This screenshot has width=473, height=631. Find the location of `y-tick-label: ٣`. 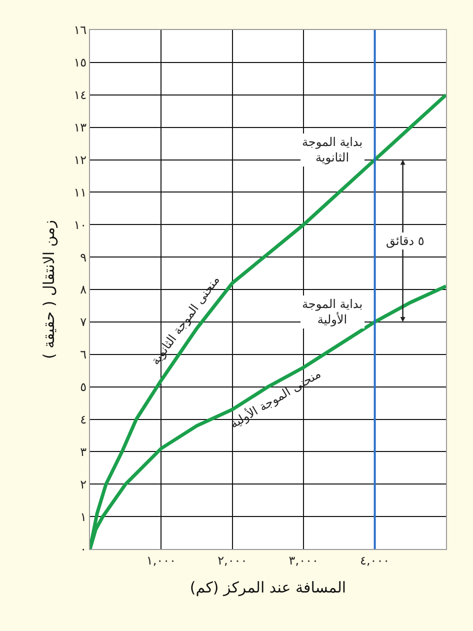

y-tick-label: ٣ is located at coordinates (84, 451).